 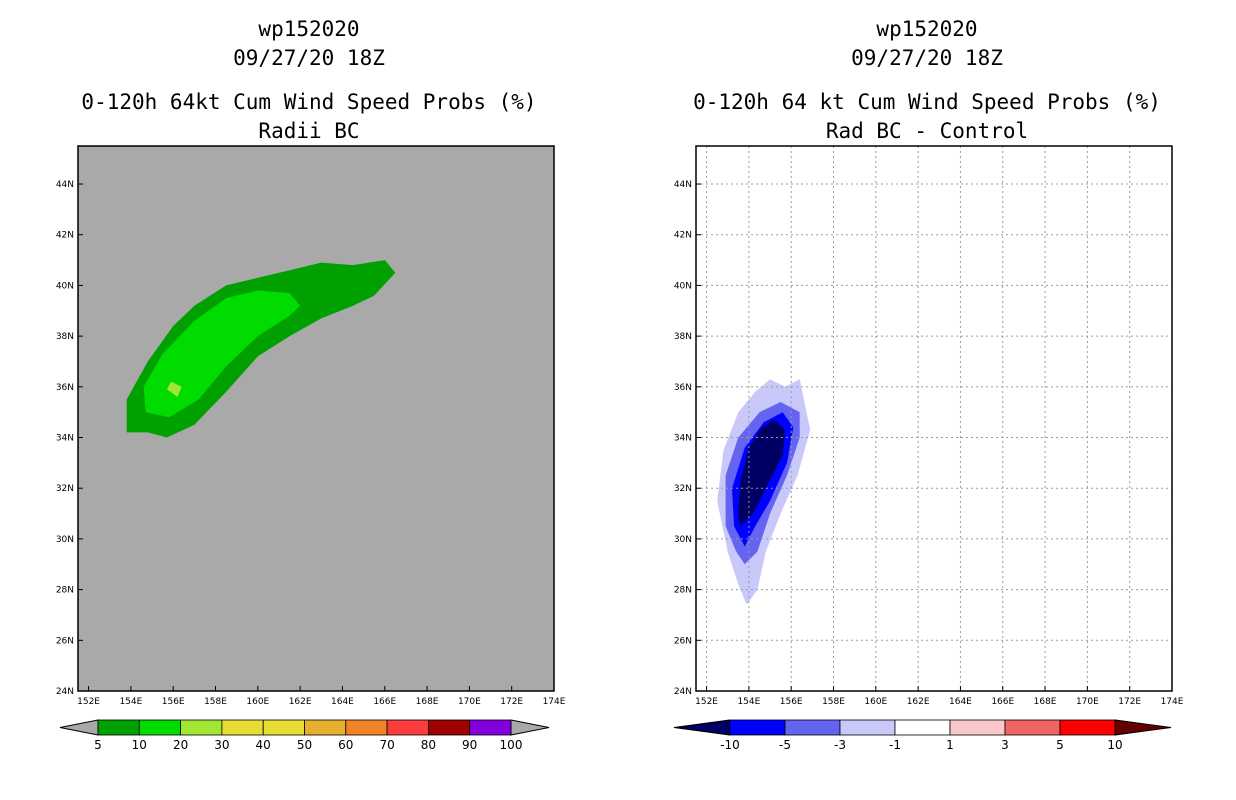 I want to click on right-x-tick-label: 156E, so click(x=791, y=702).